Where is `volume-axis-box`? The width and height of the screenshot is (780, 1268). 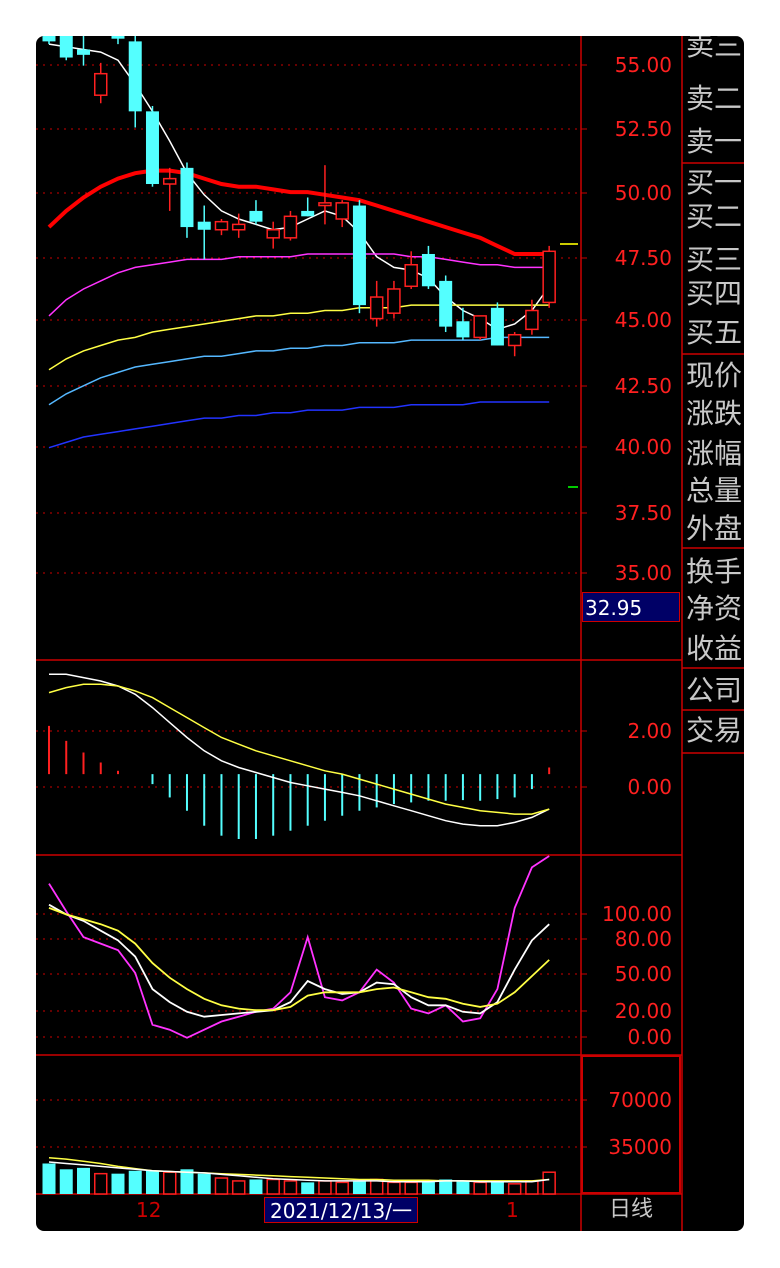
volume-axis-box is located at coordinates (631, 1124).